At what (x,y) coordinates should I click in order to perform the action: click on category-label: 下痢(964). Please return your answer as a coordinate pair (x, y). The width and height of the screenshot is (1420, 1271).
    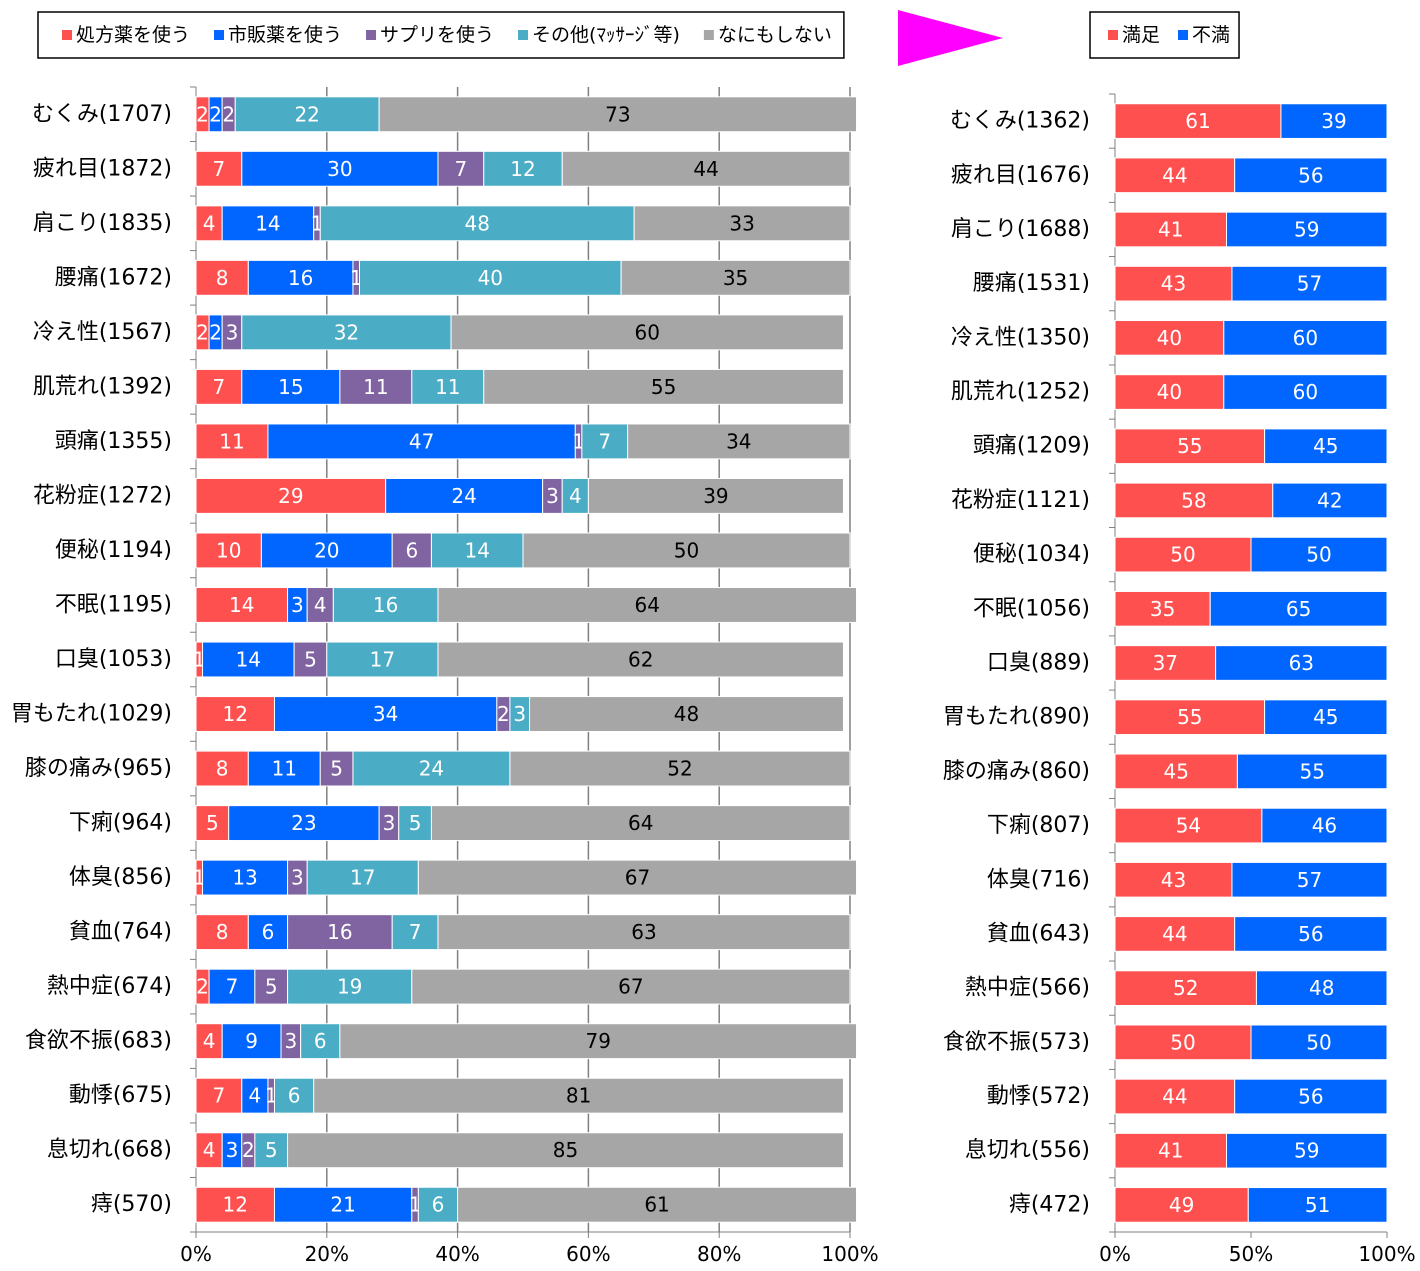
    Looking at the image, I should click on (120, 823).